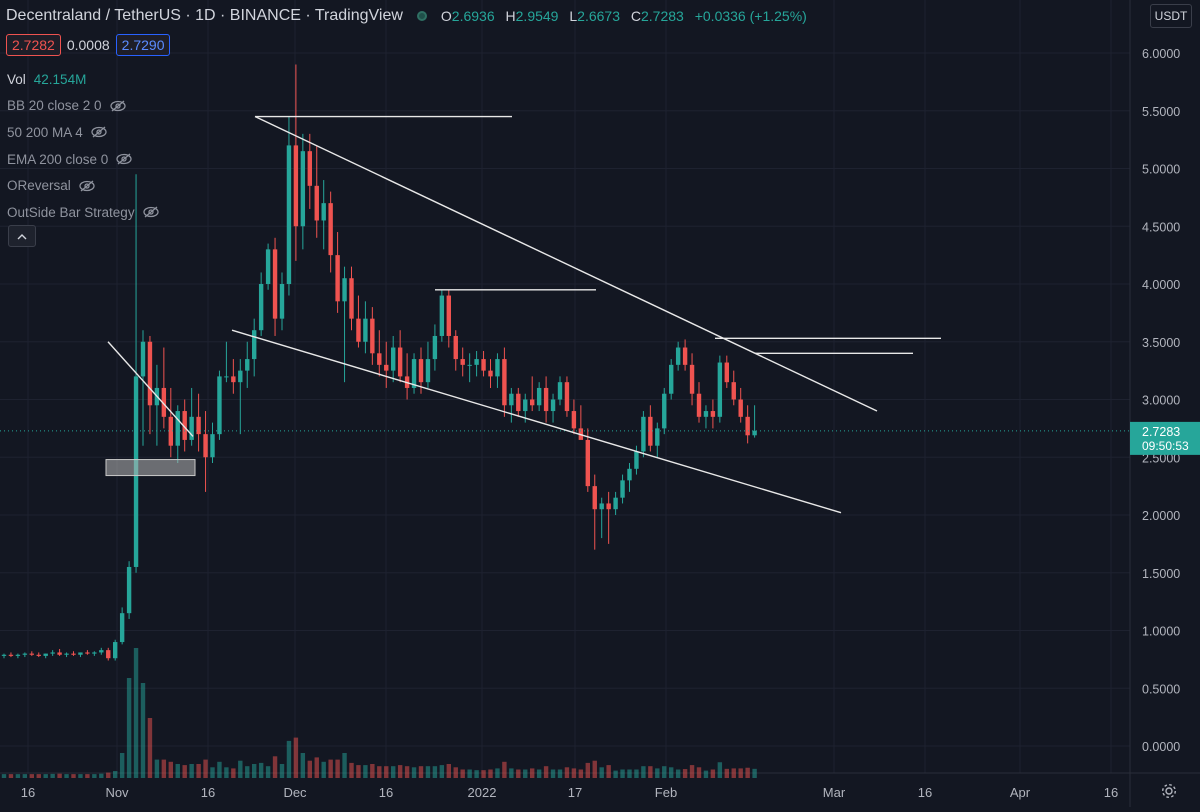 The height and width of the screenshot is (812, 1200). I want to click on gear-icon, so click(1169, 791).